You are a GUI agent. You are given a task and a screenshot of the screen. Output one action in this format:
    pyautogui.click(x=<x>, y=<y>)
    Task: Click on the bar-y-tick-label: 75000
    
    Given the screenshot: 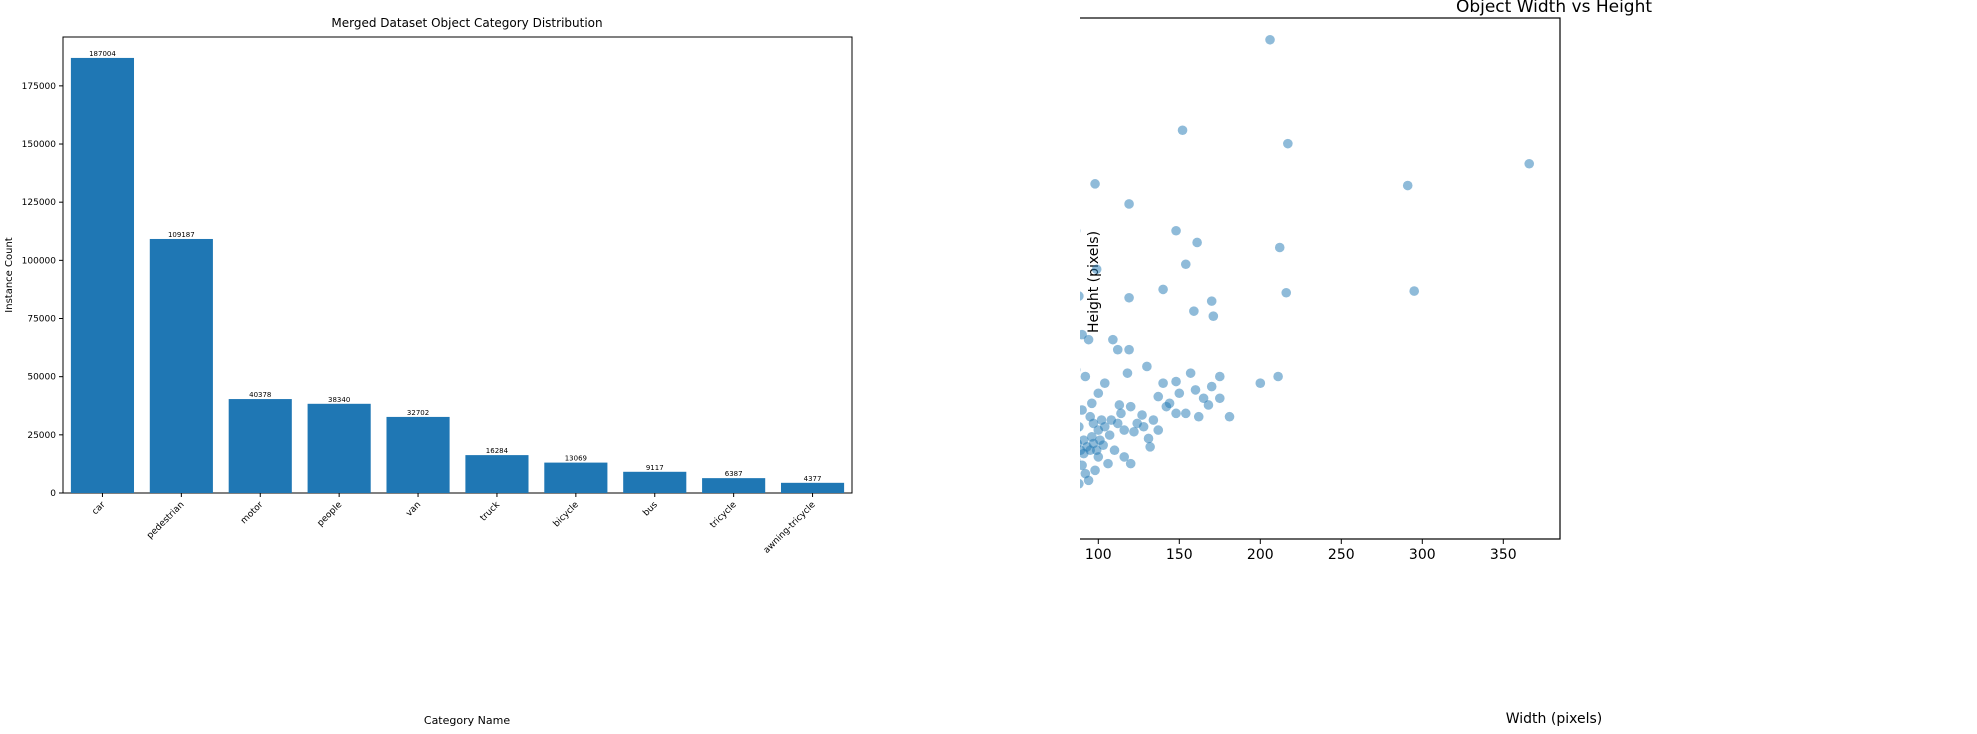 What is the action you would take?
    pyautogui.click(x=41, y=320)
    